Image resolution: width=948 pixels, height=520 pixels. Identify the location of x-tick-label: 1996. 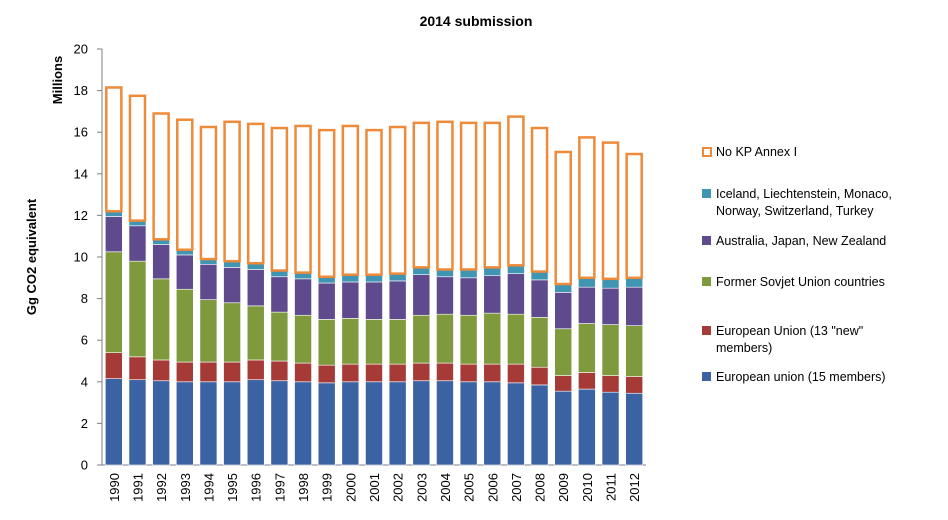
(256, 487).